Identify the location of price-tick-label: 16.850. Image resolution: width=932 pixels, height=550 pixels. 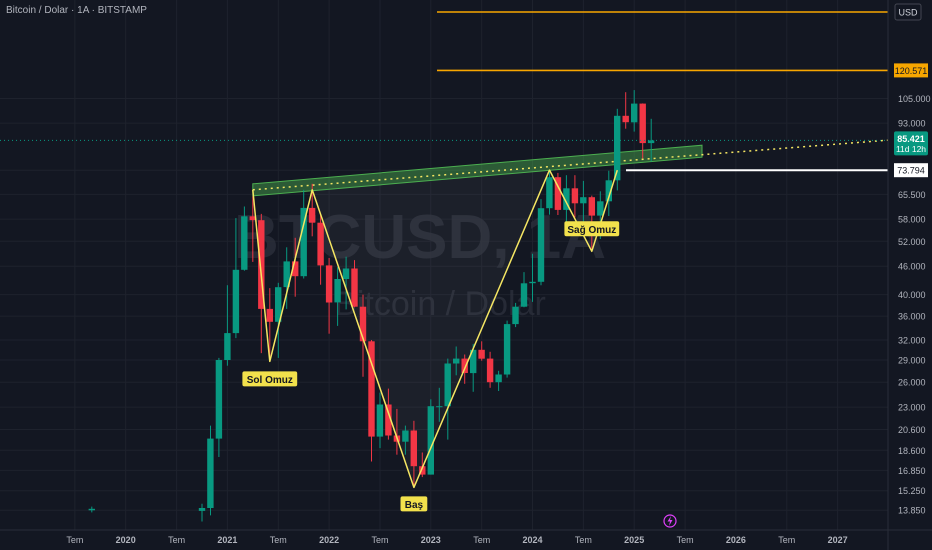
(912, 471).